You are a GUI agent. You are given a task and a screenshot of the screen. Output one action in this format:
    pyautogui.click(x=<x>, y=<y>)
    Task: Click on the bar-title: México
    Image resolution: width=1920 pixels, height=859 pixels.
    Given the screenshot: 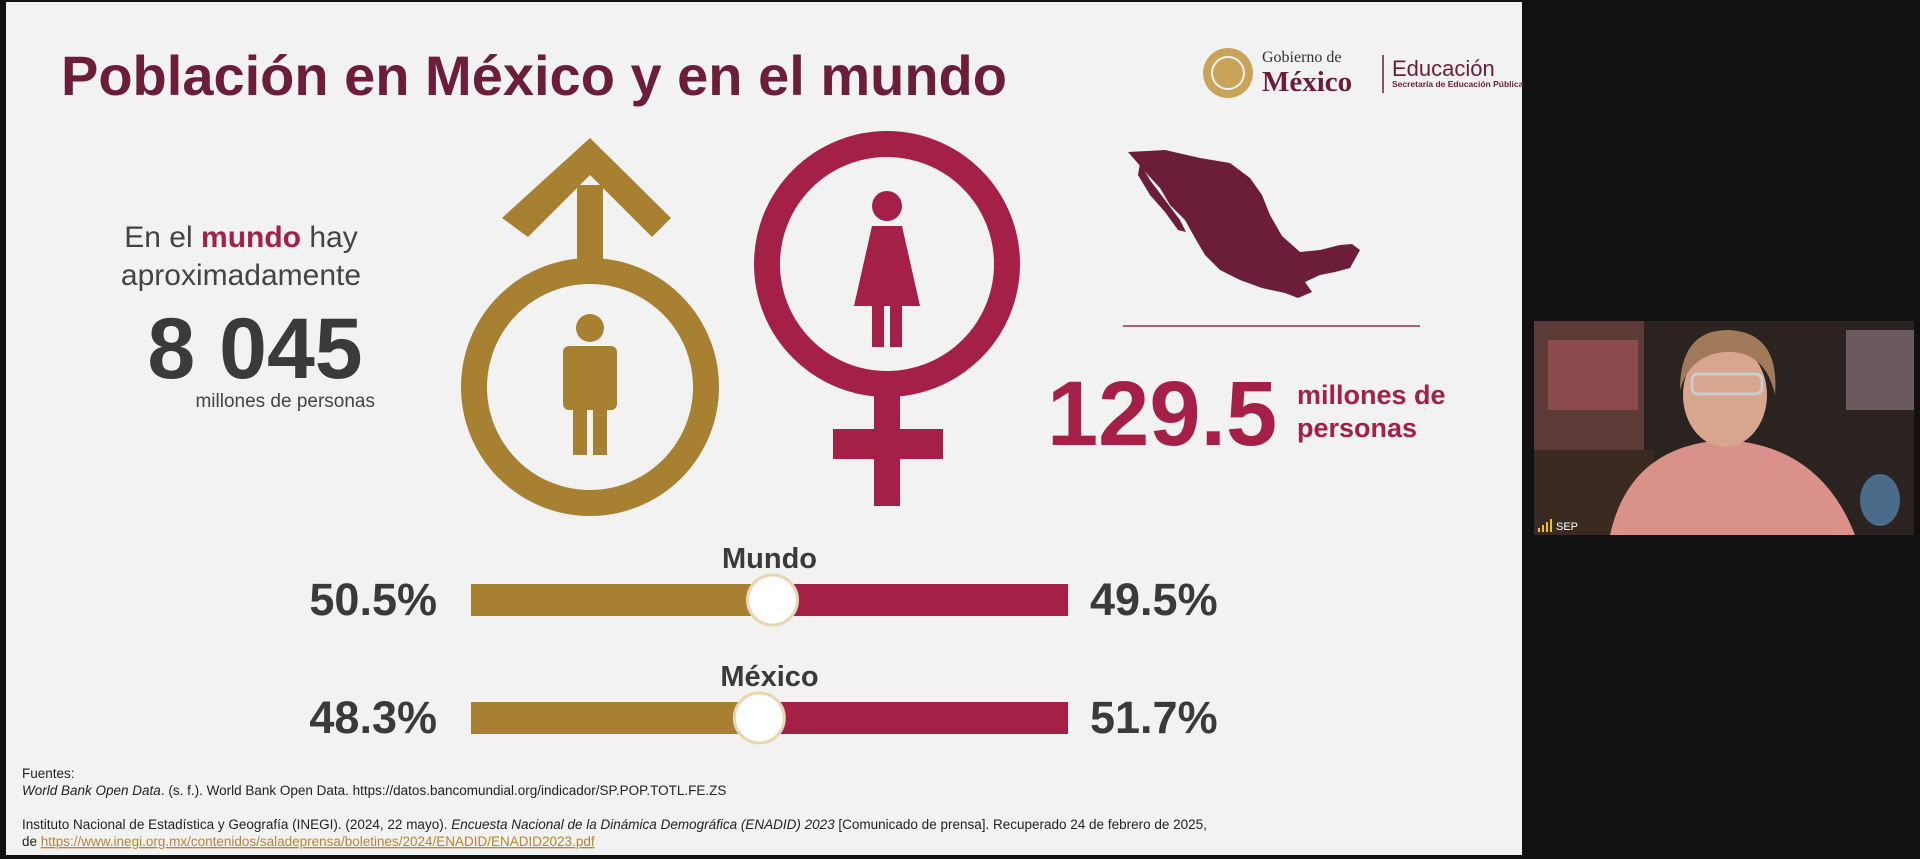 What is the action you would take?
    pyautogui.click(x=769, y=677)
    